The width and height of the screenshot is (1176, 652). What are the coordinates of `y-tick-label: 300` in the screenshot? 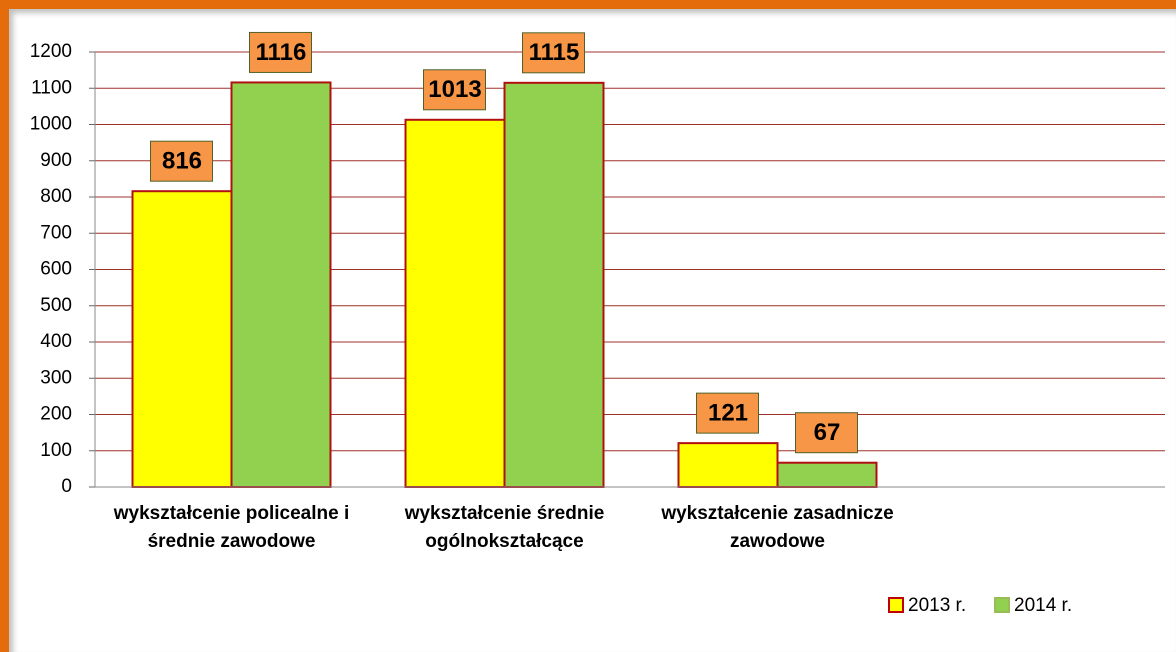 It's located at (56, 377).